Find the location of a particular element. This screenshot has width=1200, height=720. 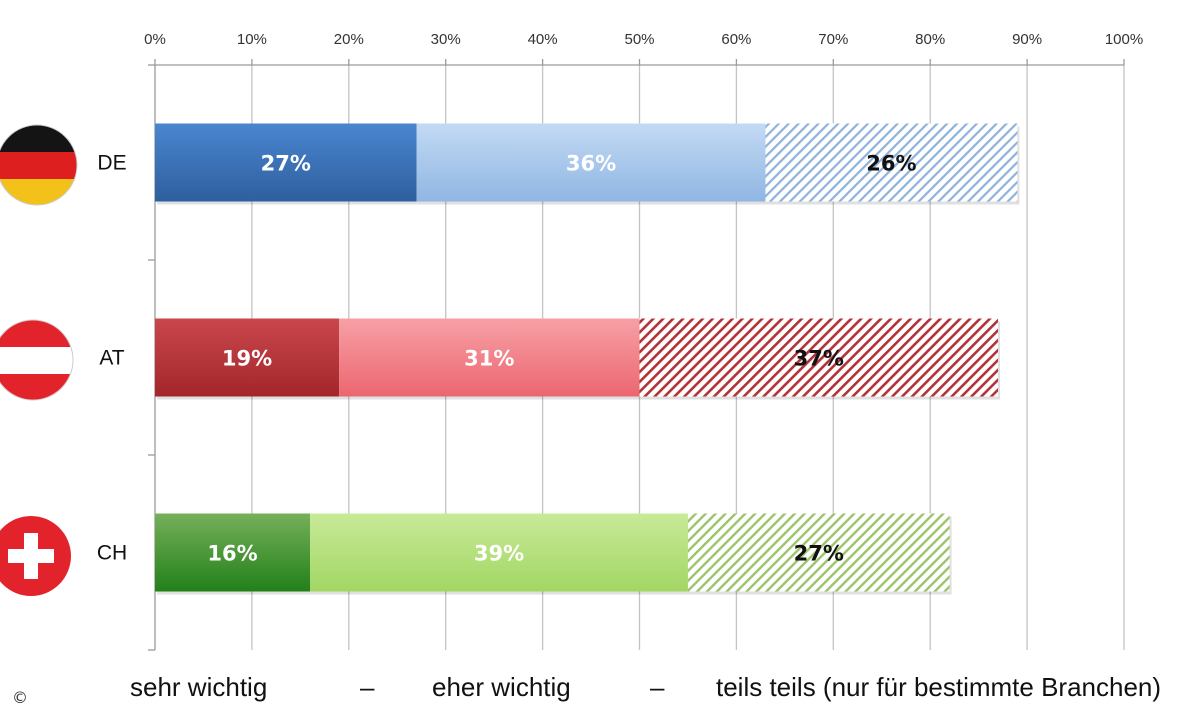

x-tick-label: 80% is located at coordinates (930, 39).